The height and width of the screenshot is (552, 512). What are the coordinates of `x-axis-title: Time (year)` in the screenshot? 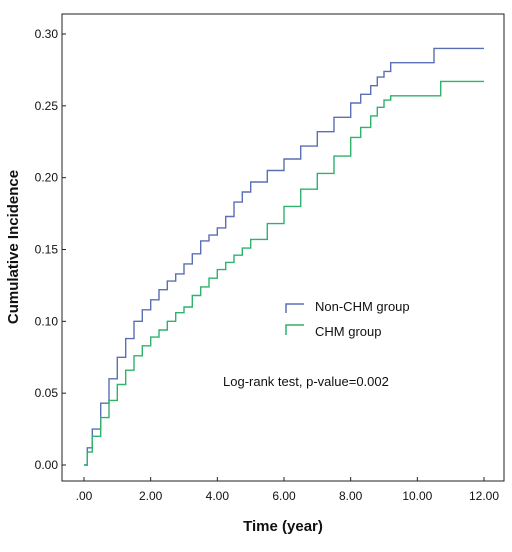 It's located at (283, 526).